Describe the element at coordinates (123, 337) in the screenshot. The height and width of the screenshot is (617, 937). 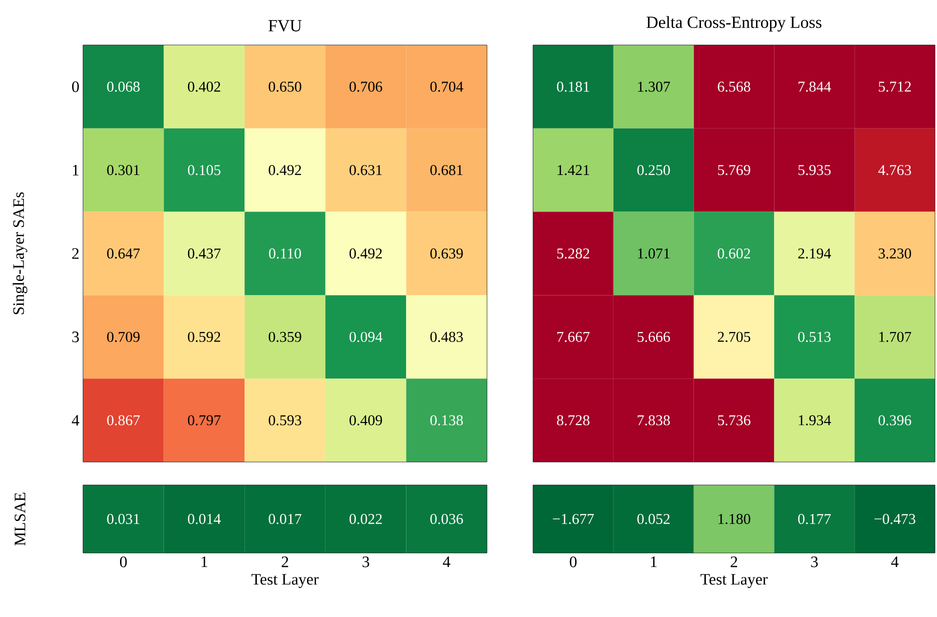
I see `data-label: 0.709` at that location.